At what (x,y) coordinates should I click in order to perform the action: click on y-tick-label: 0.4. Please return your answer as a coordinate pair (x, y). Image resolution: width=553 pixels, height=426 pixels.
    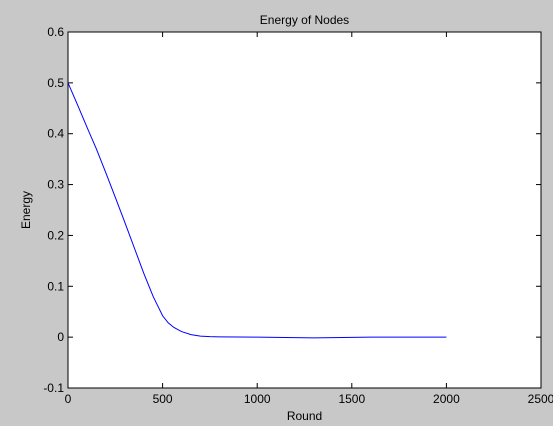
    Looking at the image, I should click on (55, 134).